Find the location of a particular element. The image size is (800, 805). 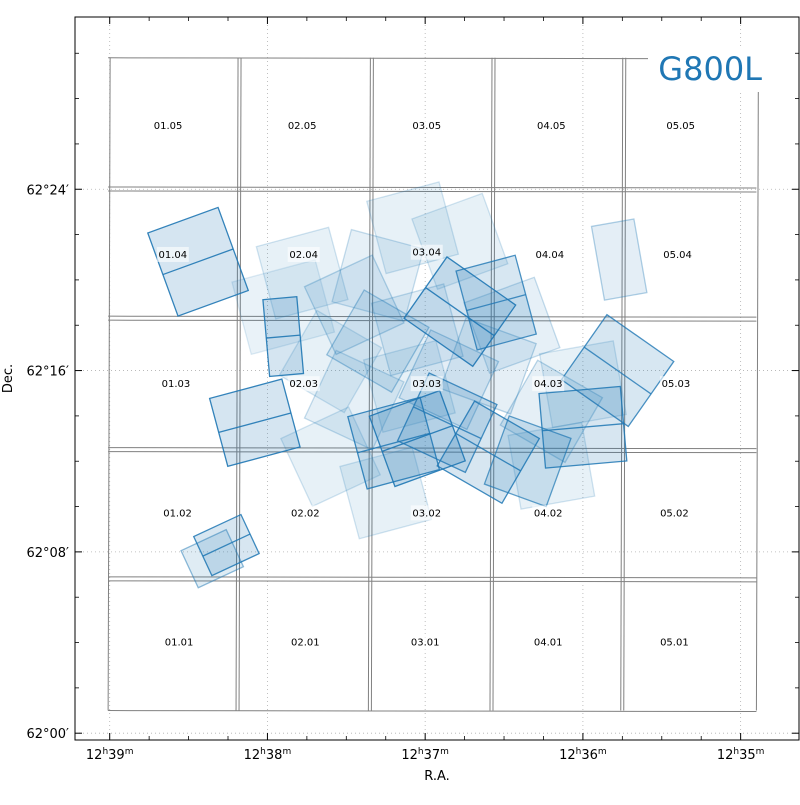

tile-label-03-04: 03.04 is located at coordinates (426, 252).